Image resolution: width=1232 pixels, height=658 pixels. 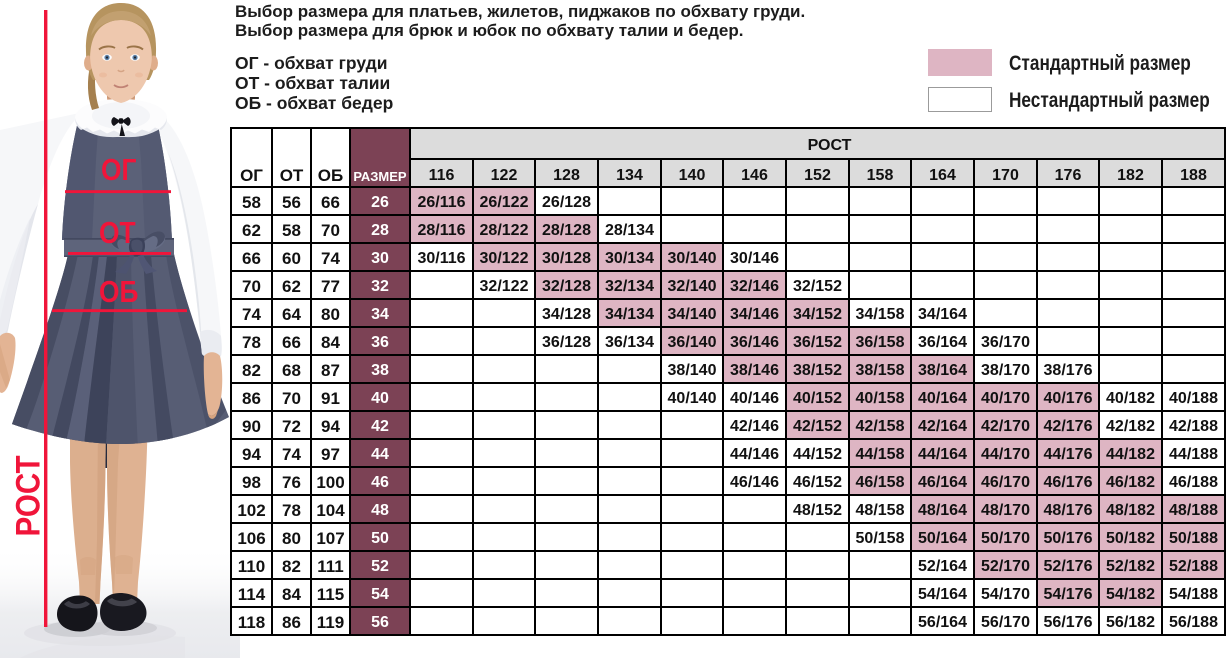 I want to click on svg-text: ОГ, so click(x=118, y=170).